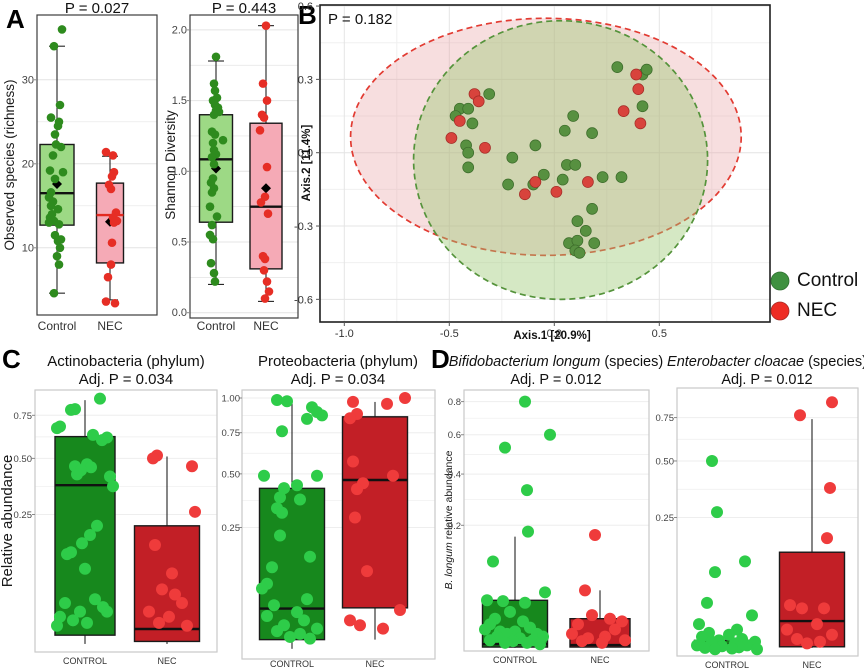 The image size is (864, 671). What do you see at coordinates (556, 362) in the screenshot?
I see `chart-title: Bifidobacterium longum (species)` at bounding box center [556, 362].